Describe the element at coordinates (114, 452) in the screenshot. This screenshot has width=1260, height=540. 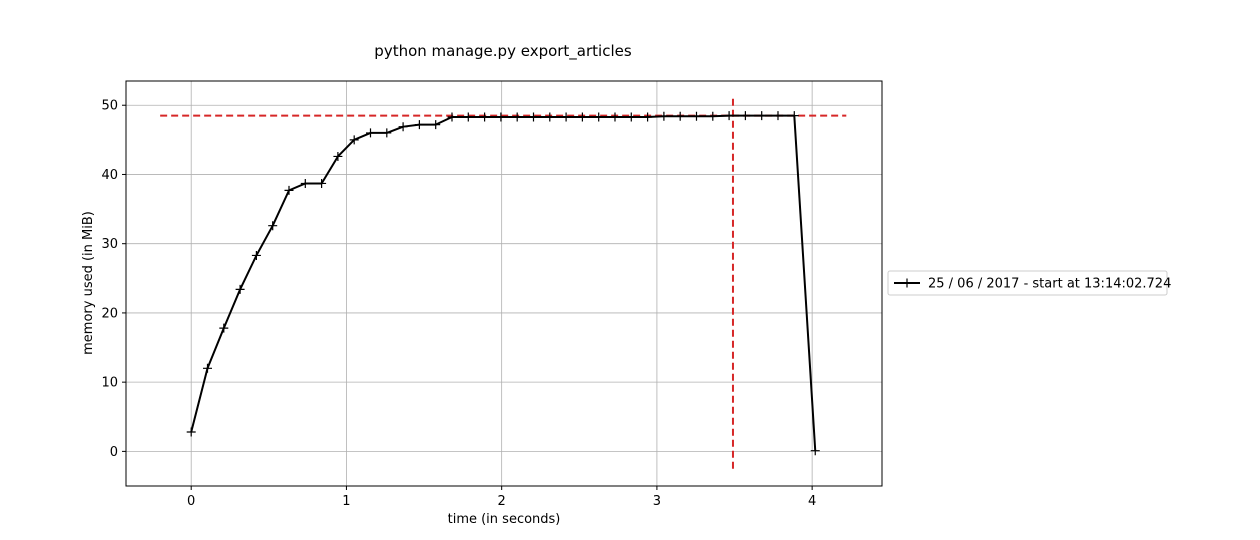
I see `y-tick-label: 0` at that location.